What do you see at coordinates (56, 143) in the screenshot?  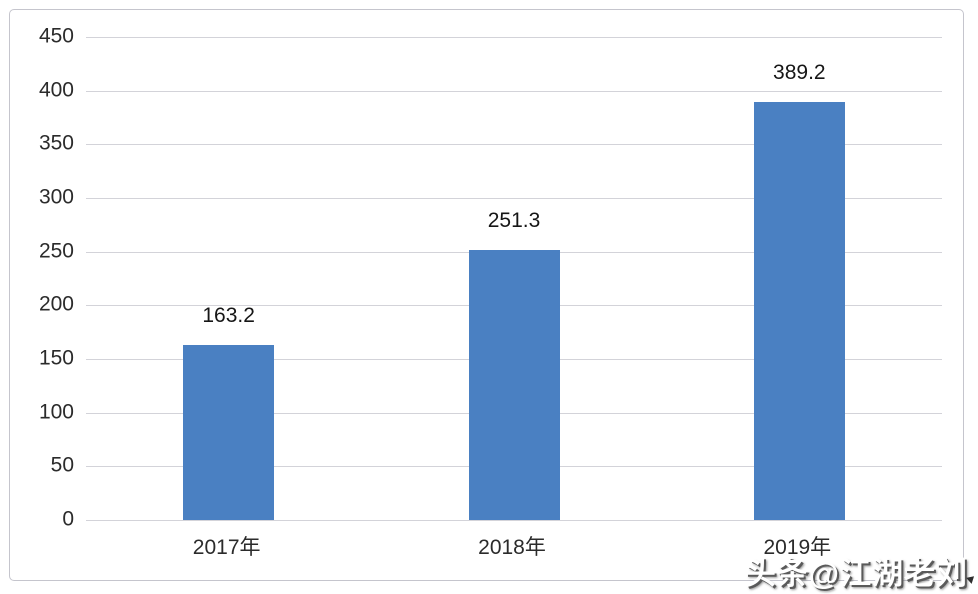 I see `y-tick-label: 350` at bounding box center [56, 143].